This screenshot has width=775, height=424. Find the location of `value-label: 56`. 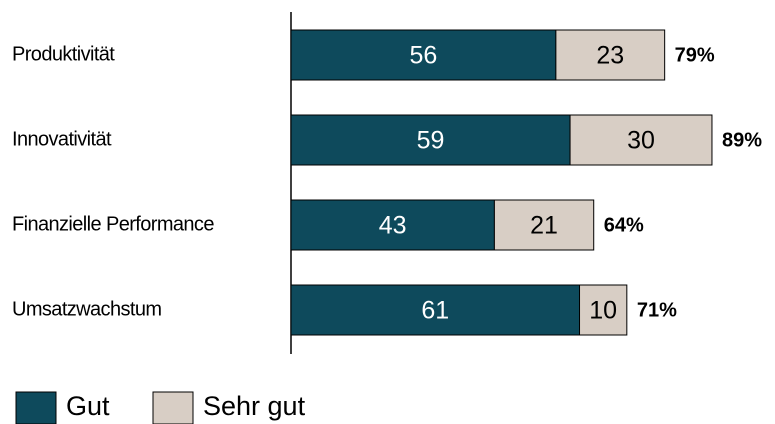

value-label: 56 is located at coordinates (424, 56).